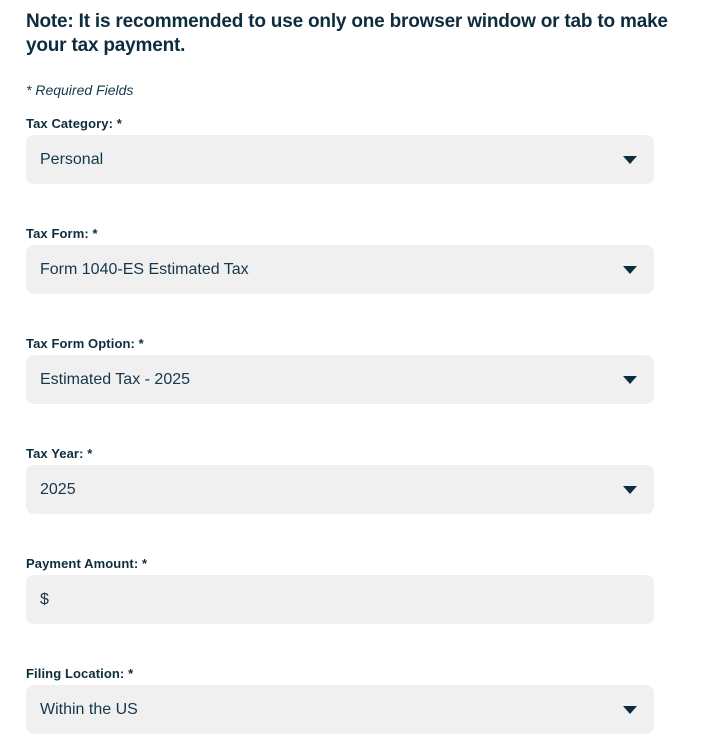  What do you see at coordinates (80, 673) in the screenshot?
I see `filing-location-label: Filing Location: *` at bounding box center [80, 673].